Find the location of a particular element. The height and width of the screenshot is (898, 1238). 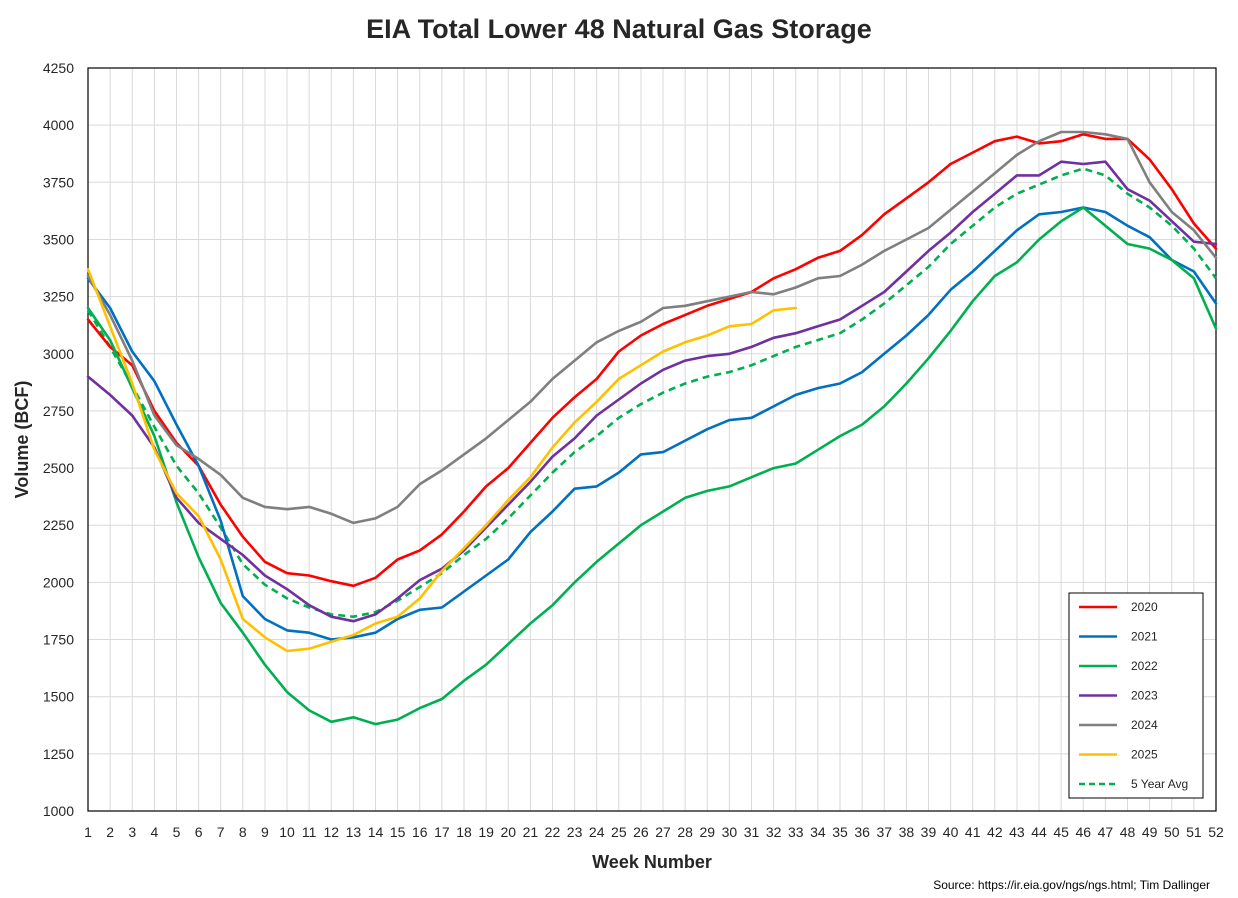

x-tick-label: 51 is located at coordinates (1194, 832).